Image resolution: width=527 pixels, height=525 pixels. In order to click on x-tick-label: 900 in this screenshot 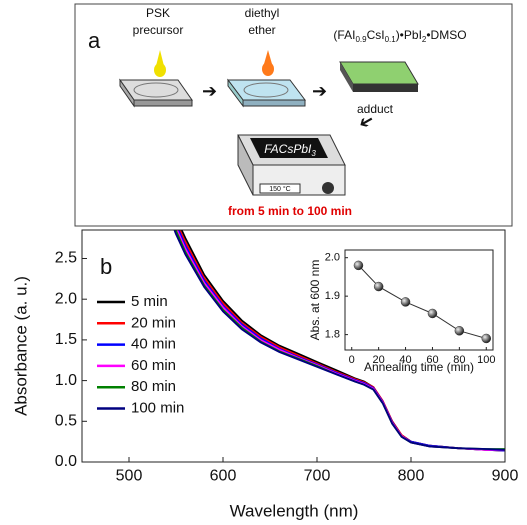, I will do `click(505, 476)`.